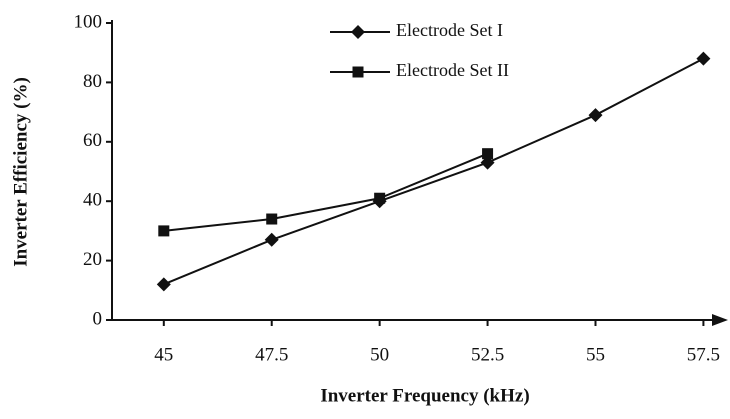 The width and height of the screenshot is (730, 419). What do you see at coordinates (424, 395) in the screenshot?
I see `x-axis-title: Inverter Frequency (kHz)` at bounding box center [424, 395].